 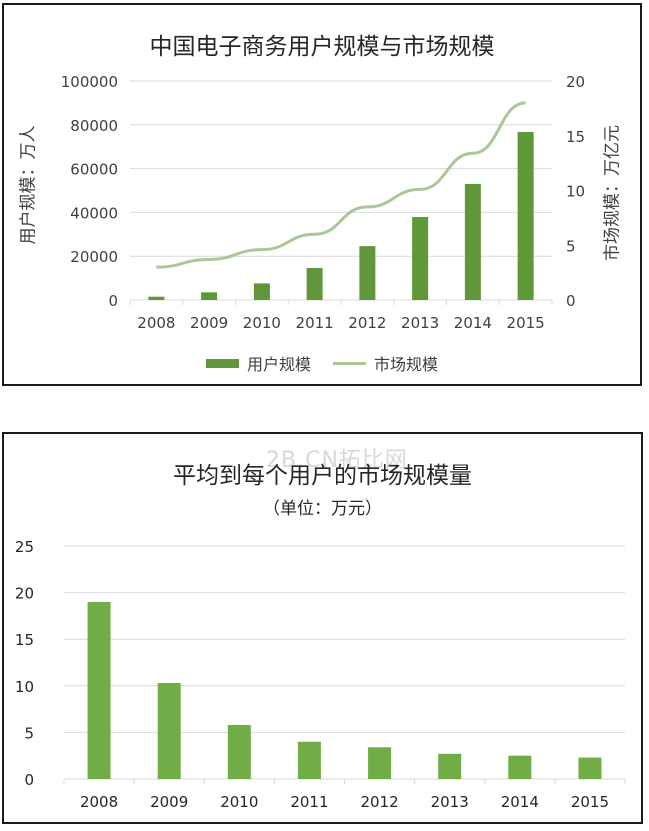 What do you see at coordinates (94, 170) in the screenshot?
I see `left-axis-tick: 60000` at bounding box center [94, 170].